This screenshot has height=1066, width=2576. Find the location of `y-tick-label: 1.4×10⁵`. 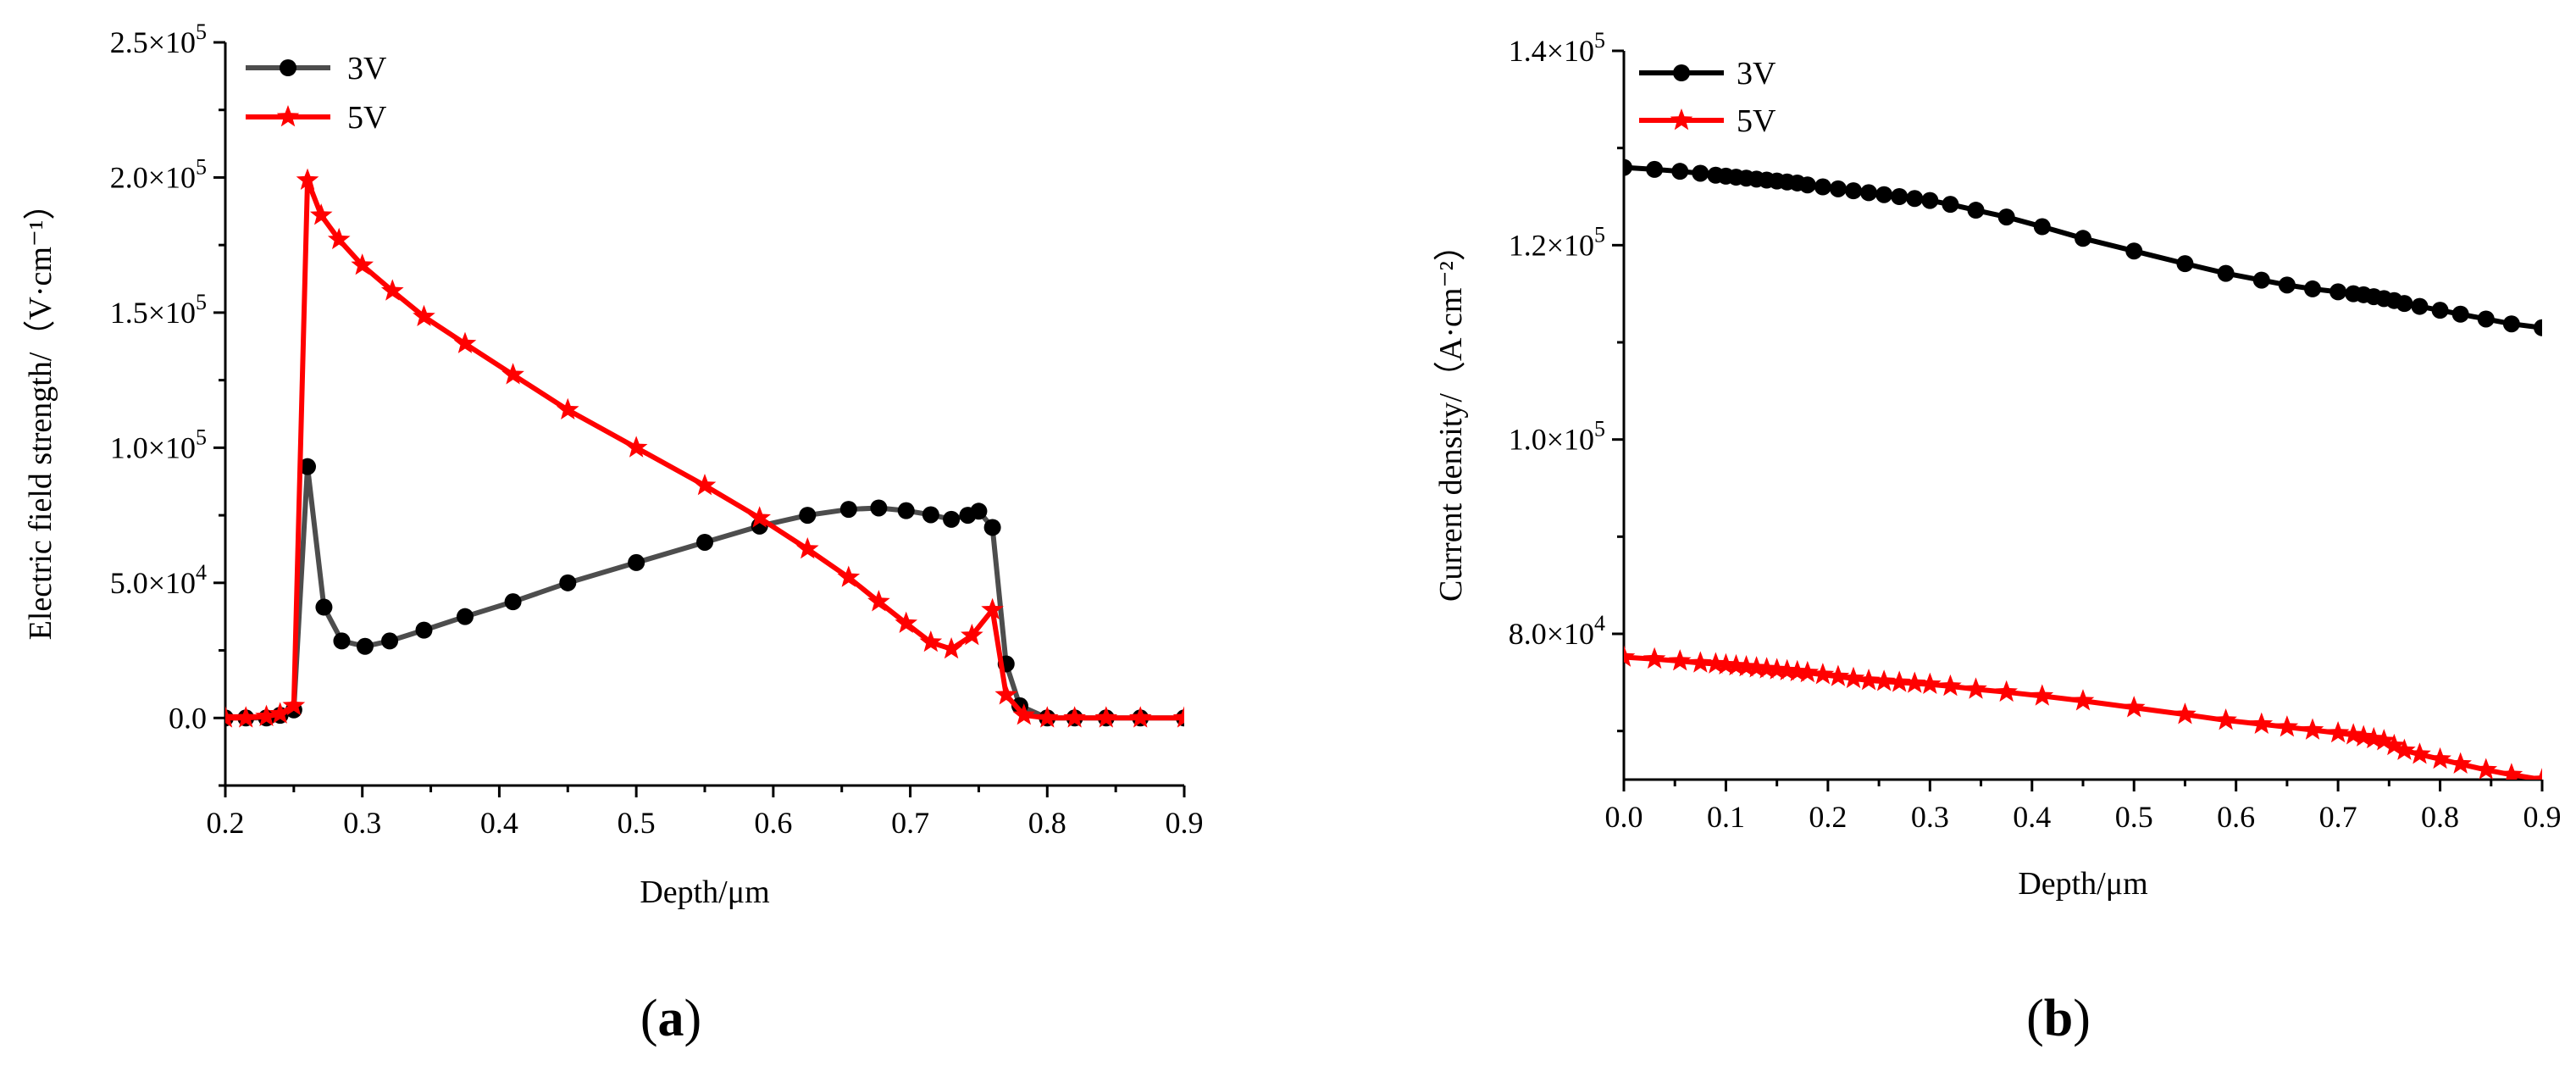

y-tick-label: 1.4×10⁵ is located at coordinates (1557, 48).